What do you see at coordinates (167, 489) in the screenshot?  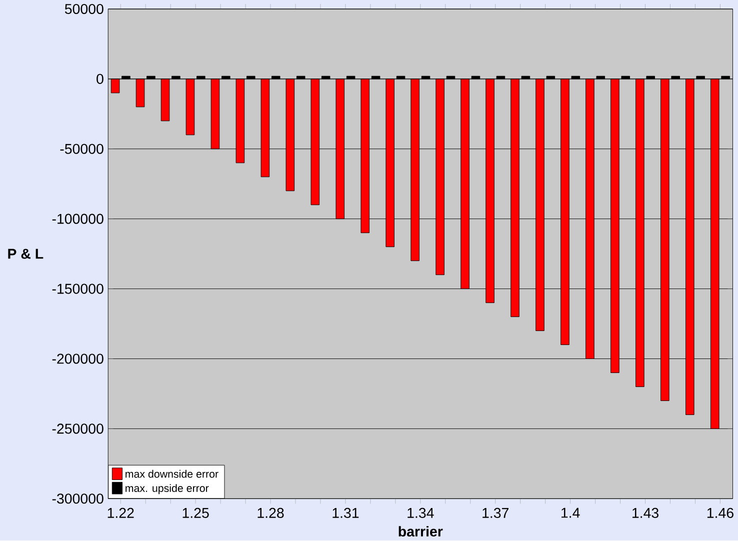 I see `legend-label: max. upside error` at bounding box center [167, 489].